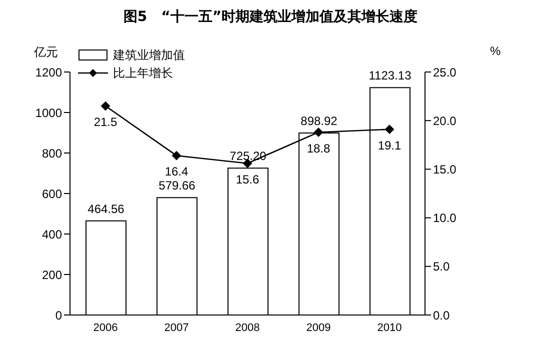 The height and width of the screenshot is (345, 541). Describe the element at coordinates (58, 315) in the screenshot. I see `y-tick-label: 0` at that location.